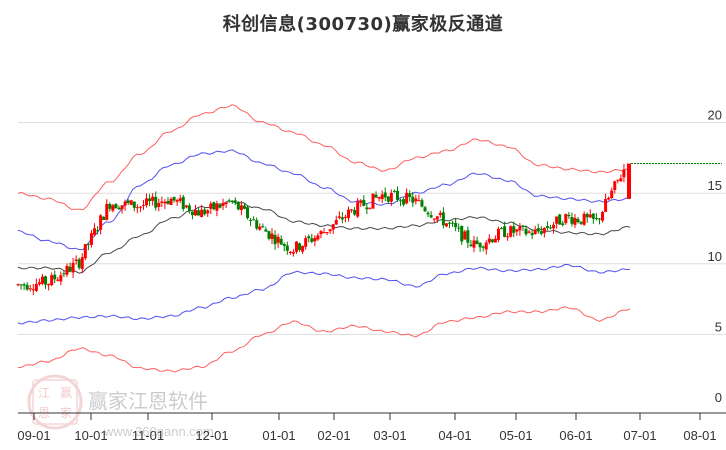  I want to click on x-tick-label: 02-01, so click(333, 435).